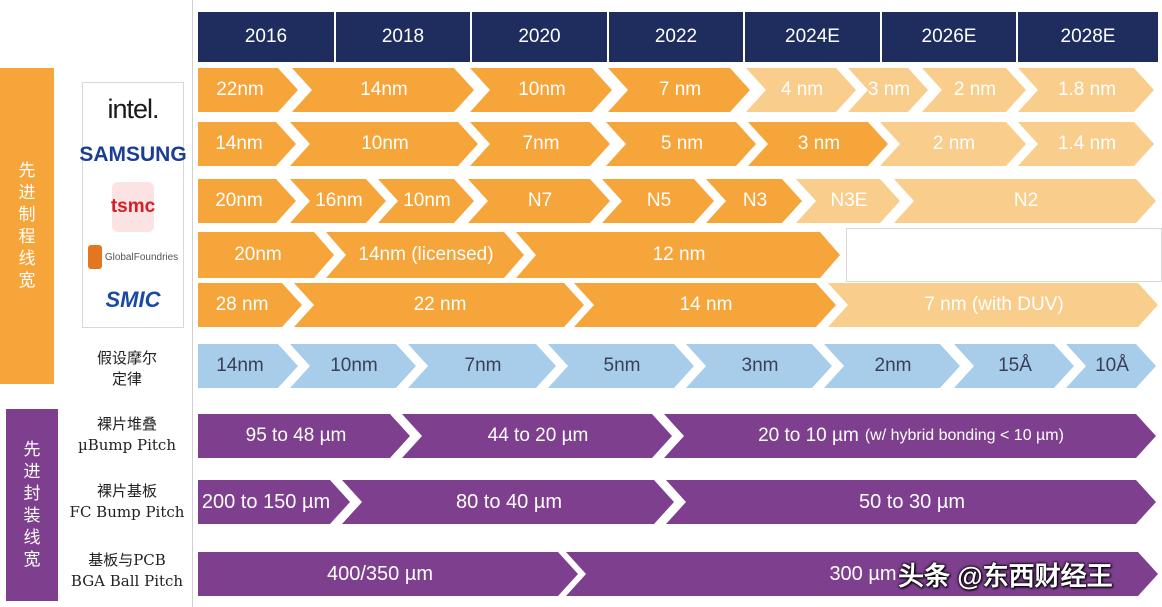 The image size is (1162, 607). Describe the element at coordinates (133, 257) in the screenshot. I see `globalfoundries-logo: GlobalFoundries` at that location.